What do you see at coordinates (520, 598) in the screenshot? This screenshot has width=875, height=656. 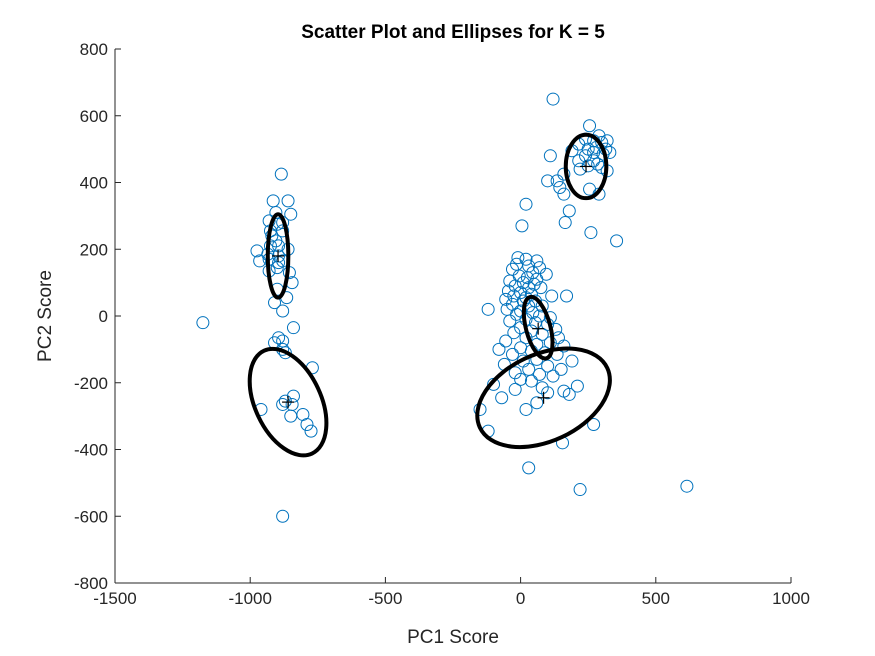 I see `x-tick-label: 0` at bounding box center [520, 598].